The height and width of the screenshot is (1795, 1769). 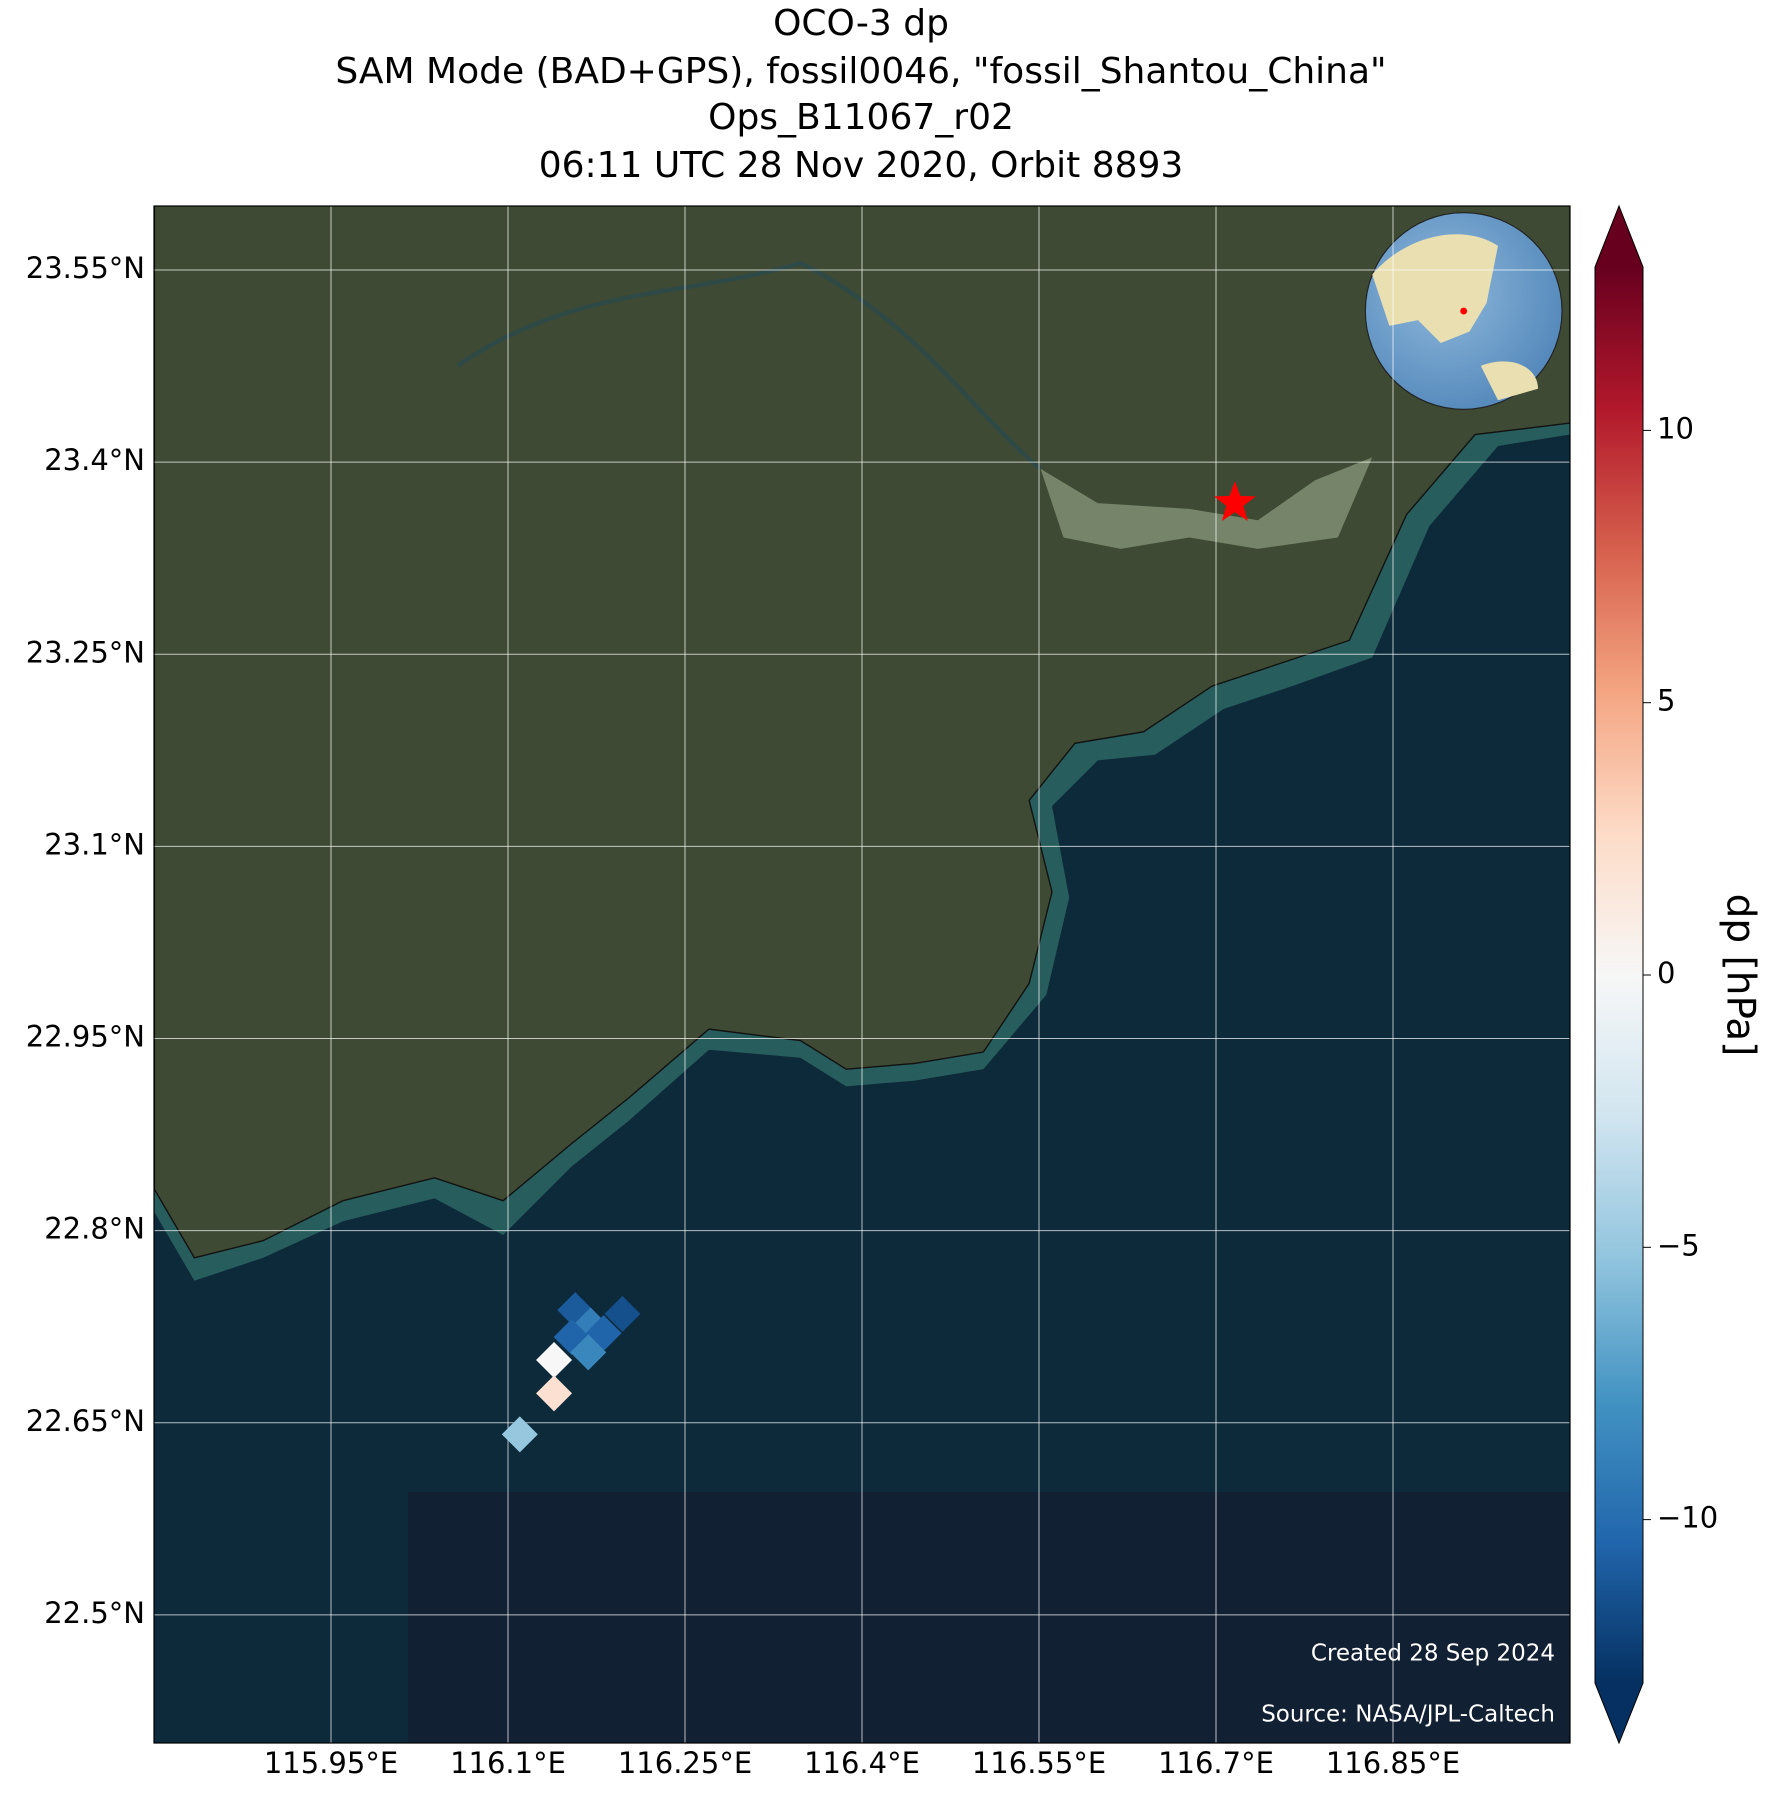 What do you see at coordinates (861, 117) in the screenshot?
I see `title-line: Ops_B11067_r02` at bounding box center [861, 117].